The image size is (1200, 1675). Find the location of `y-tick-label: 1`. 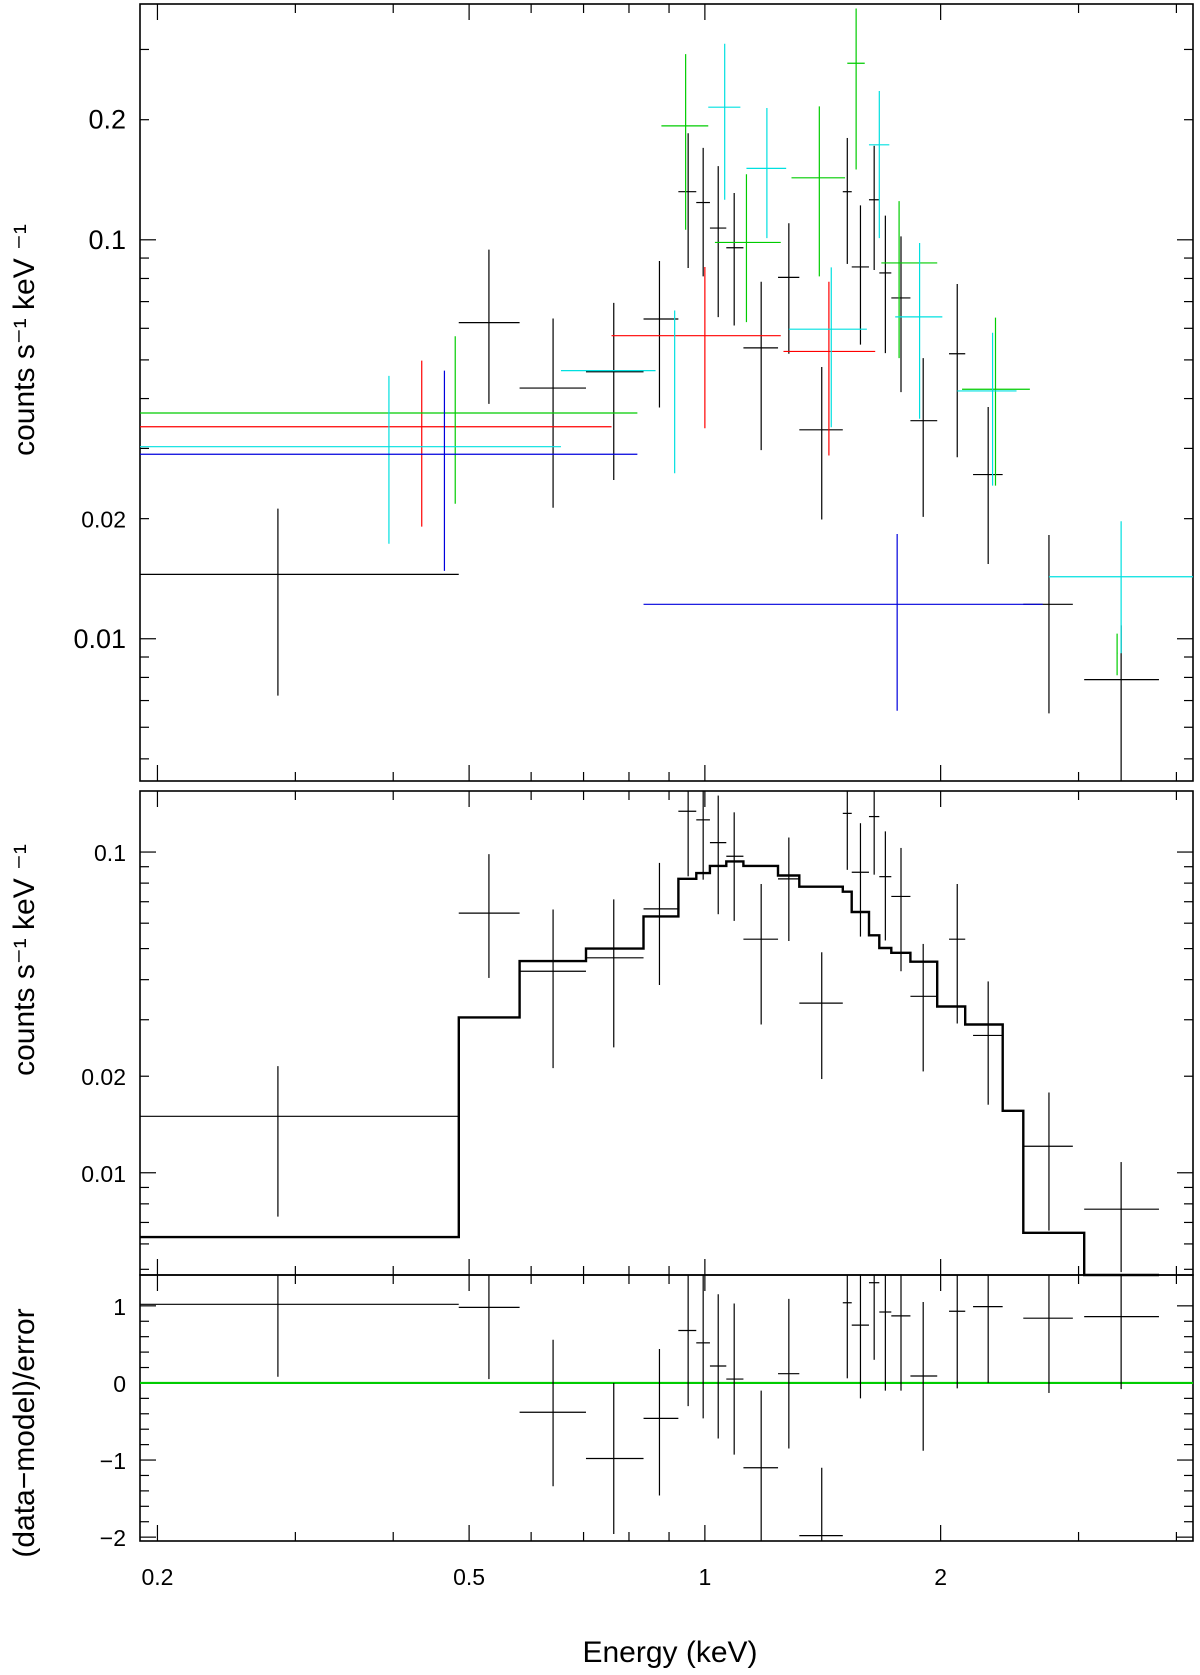

y-tick-label: 1 is located at coordinates (119, 1307).